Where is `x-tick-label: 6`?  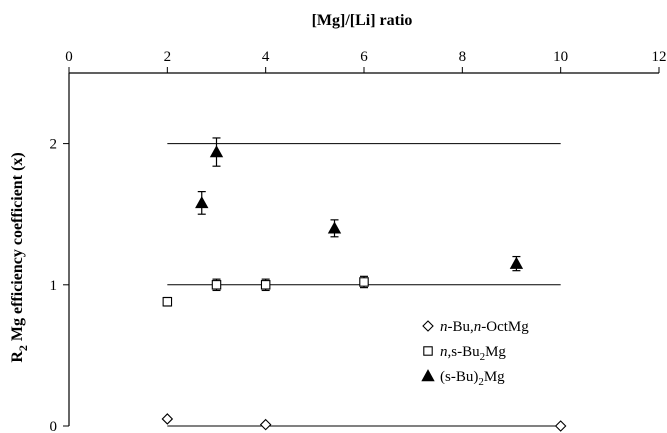
x-tick-label: 6 is located at coordinates (364, 57).